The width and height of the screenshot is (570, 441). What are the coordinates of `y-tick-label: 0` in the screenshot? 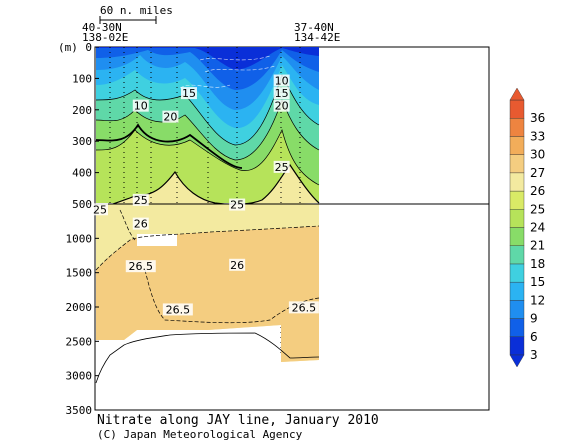 It's located at (88, 47).